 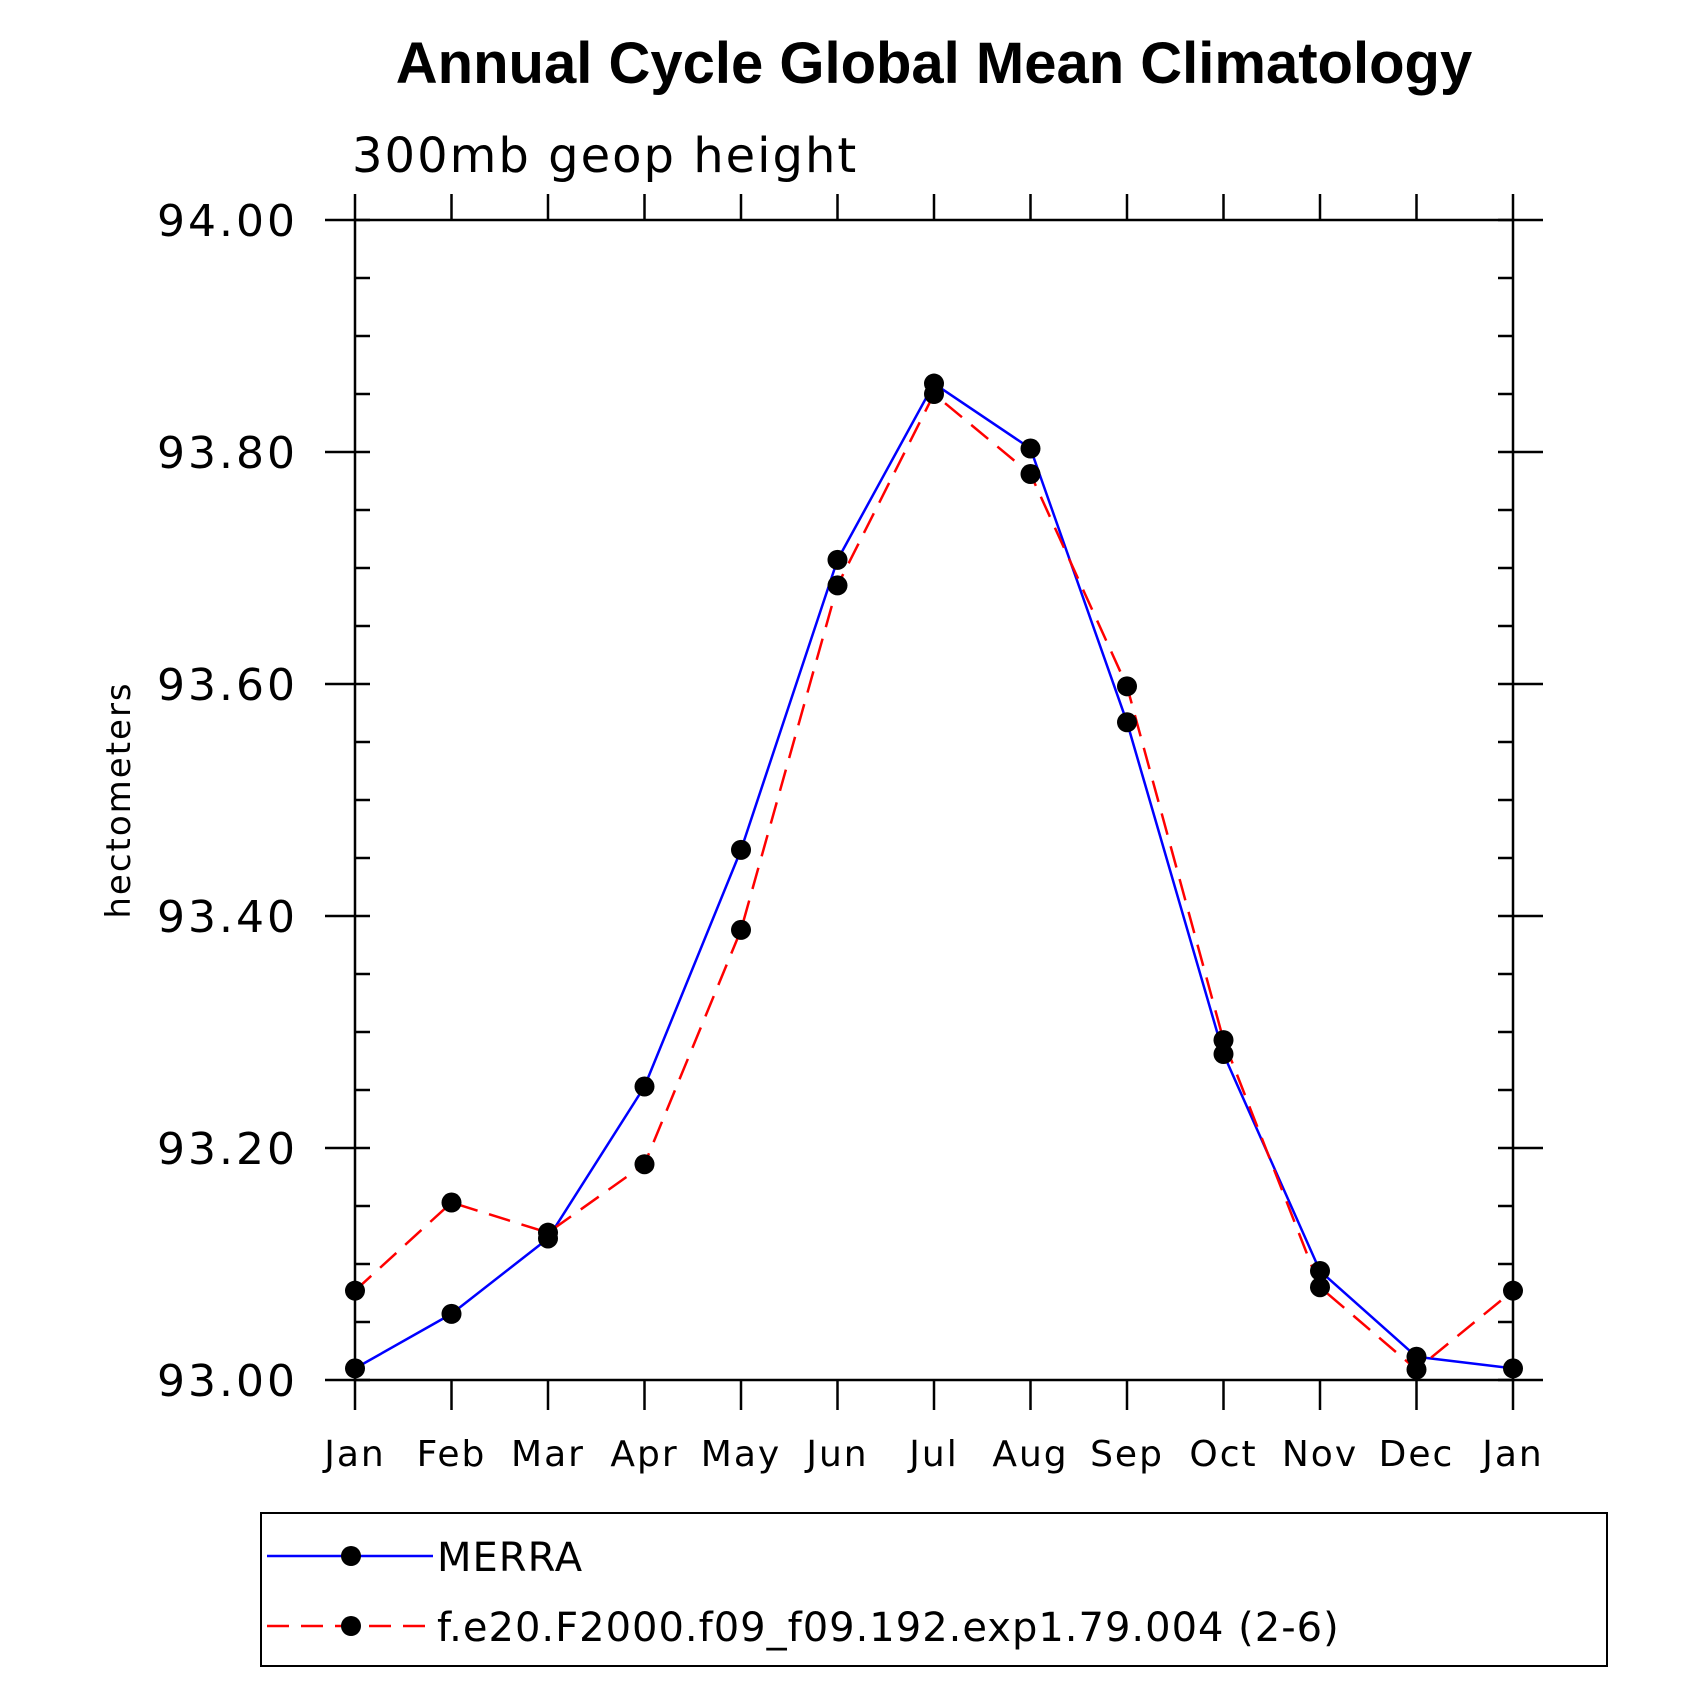 What do you see at coordinates (351, 1556) in the screenshot?
I see `legend-marker-merra` at bounding box center [351, 1556].